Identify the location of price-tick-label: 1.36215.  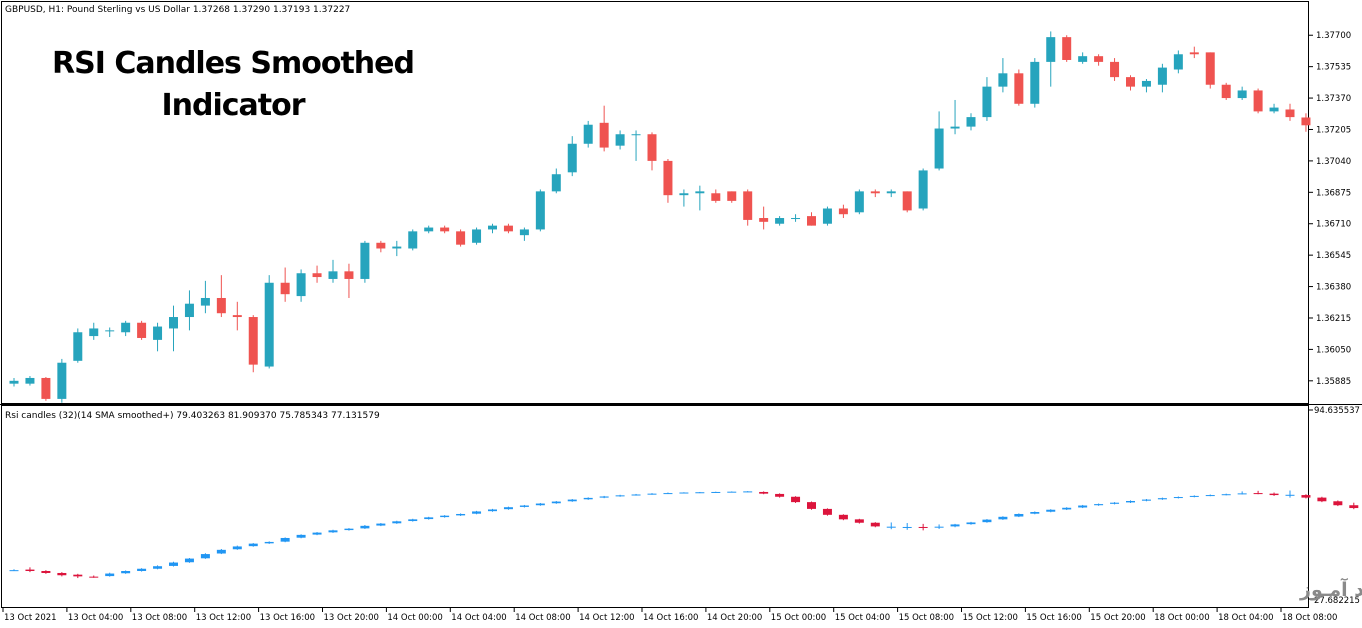
(1333, 319).